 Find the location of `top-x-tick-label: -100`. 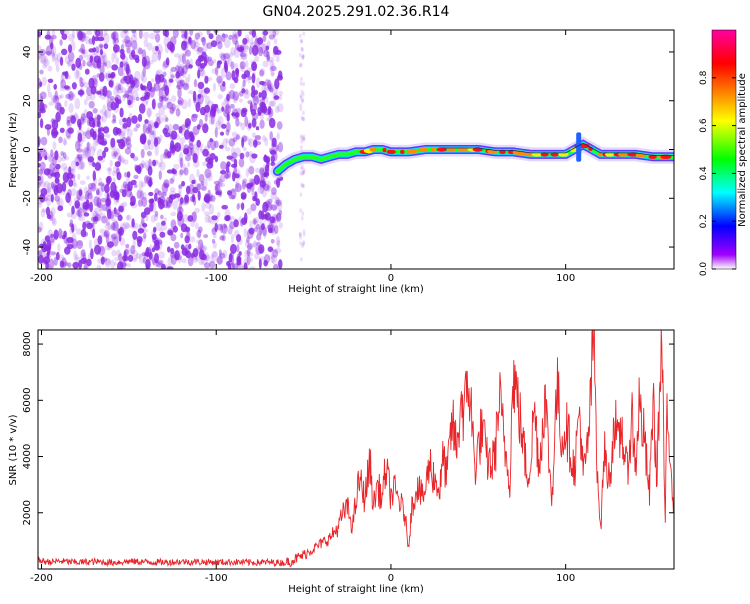

top-x-tick-label: -100 is located at coordinates (216, 278).